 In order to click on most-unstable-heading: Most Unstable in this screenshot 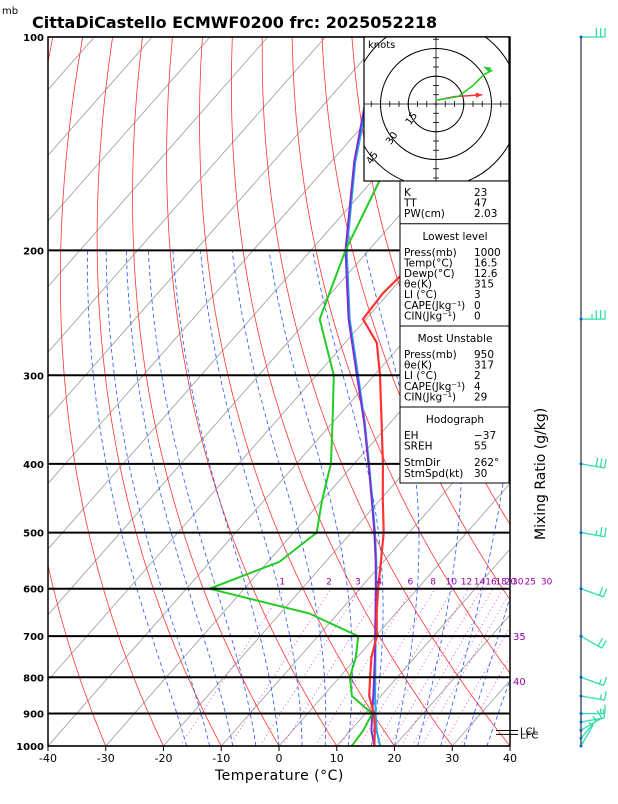, I will do `click(455, 339)`.